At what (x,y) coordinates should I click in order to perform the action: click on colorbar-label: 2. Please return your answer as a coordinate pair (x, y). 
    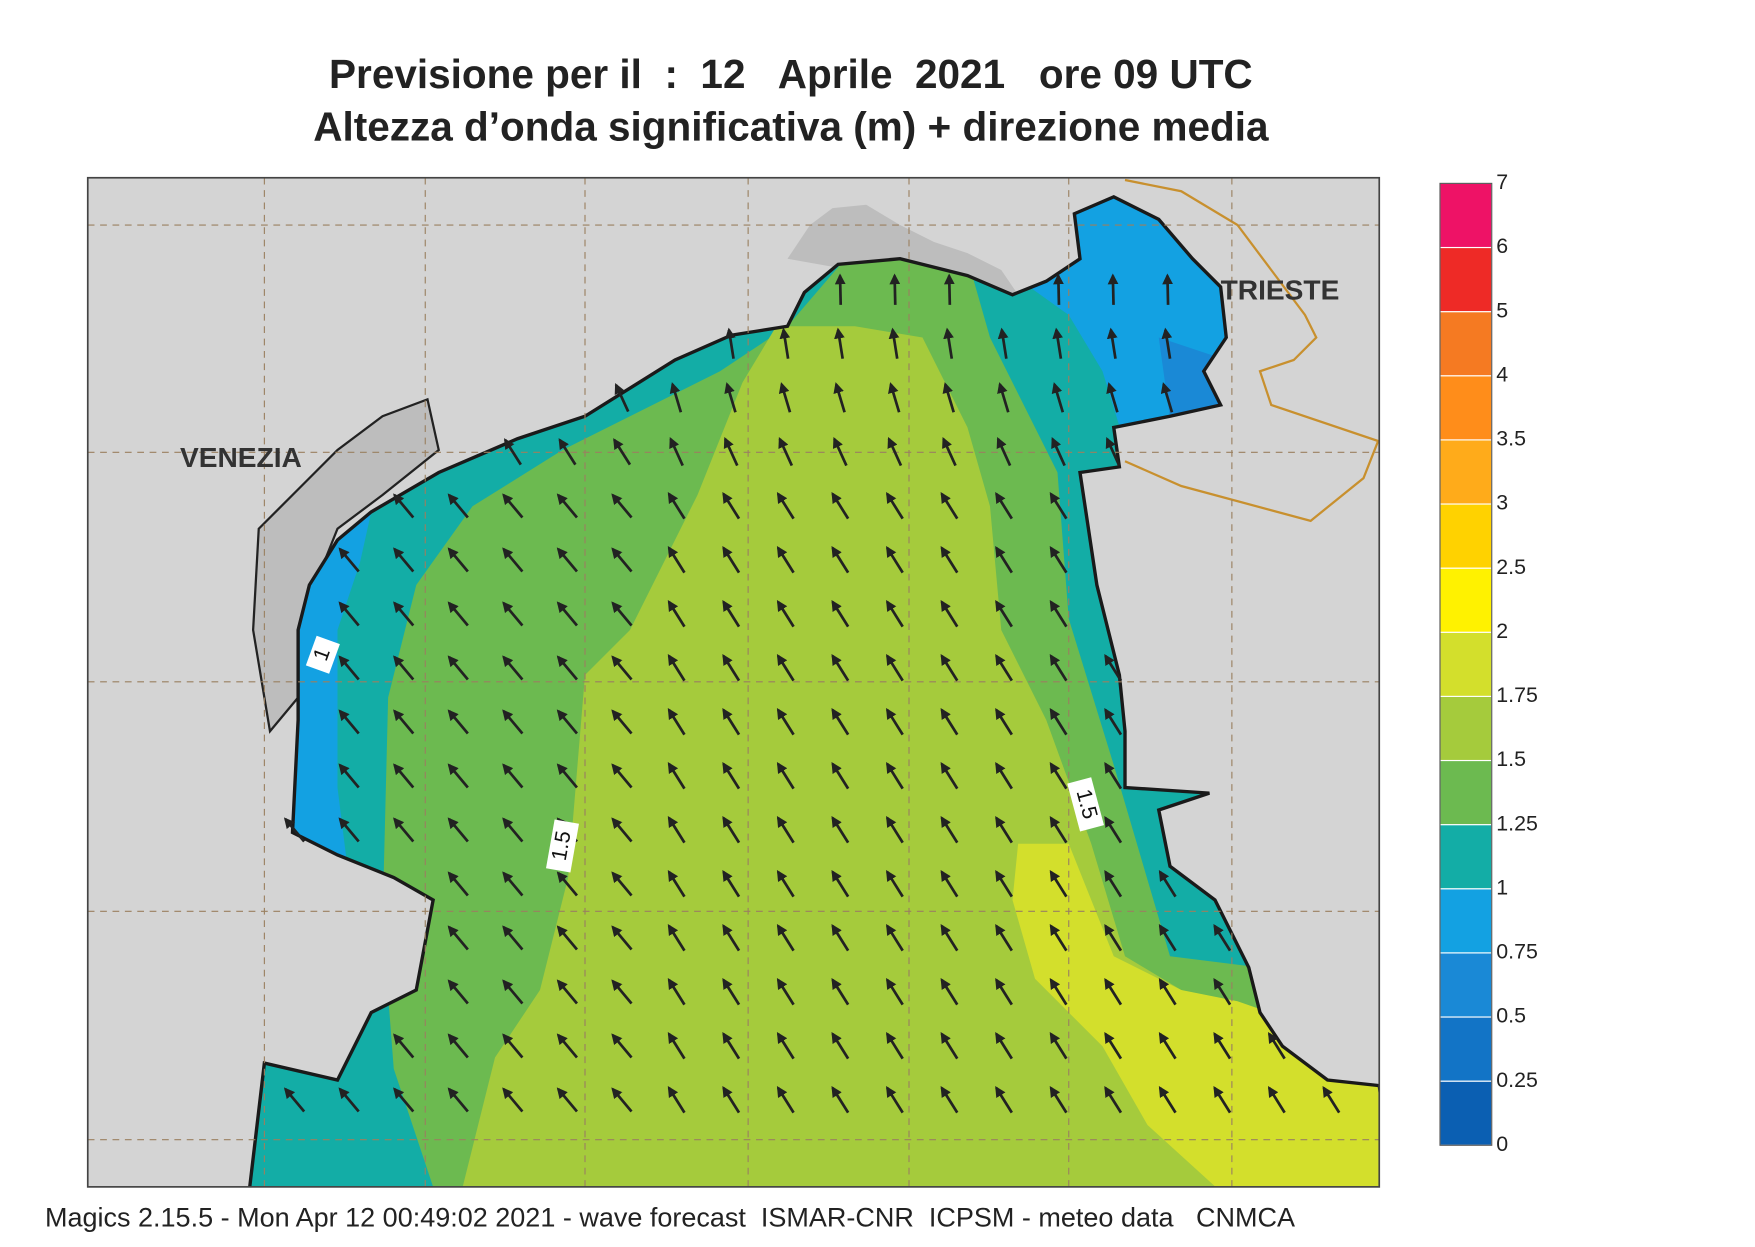
    Looking at the image, I should click on (1502, 631).